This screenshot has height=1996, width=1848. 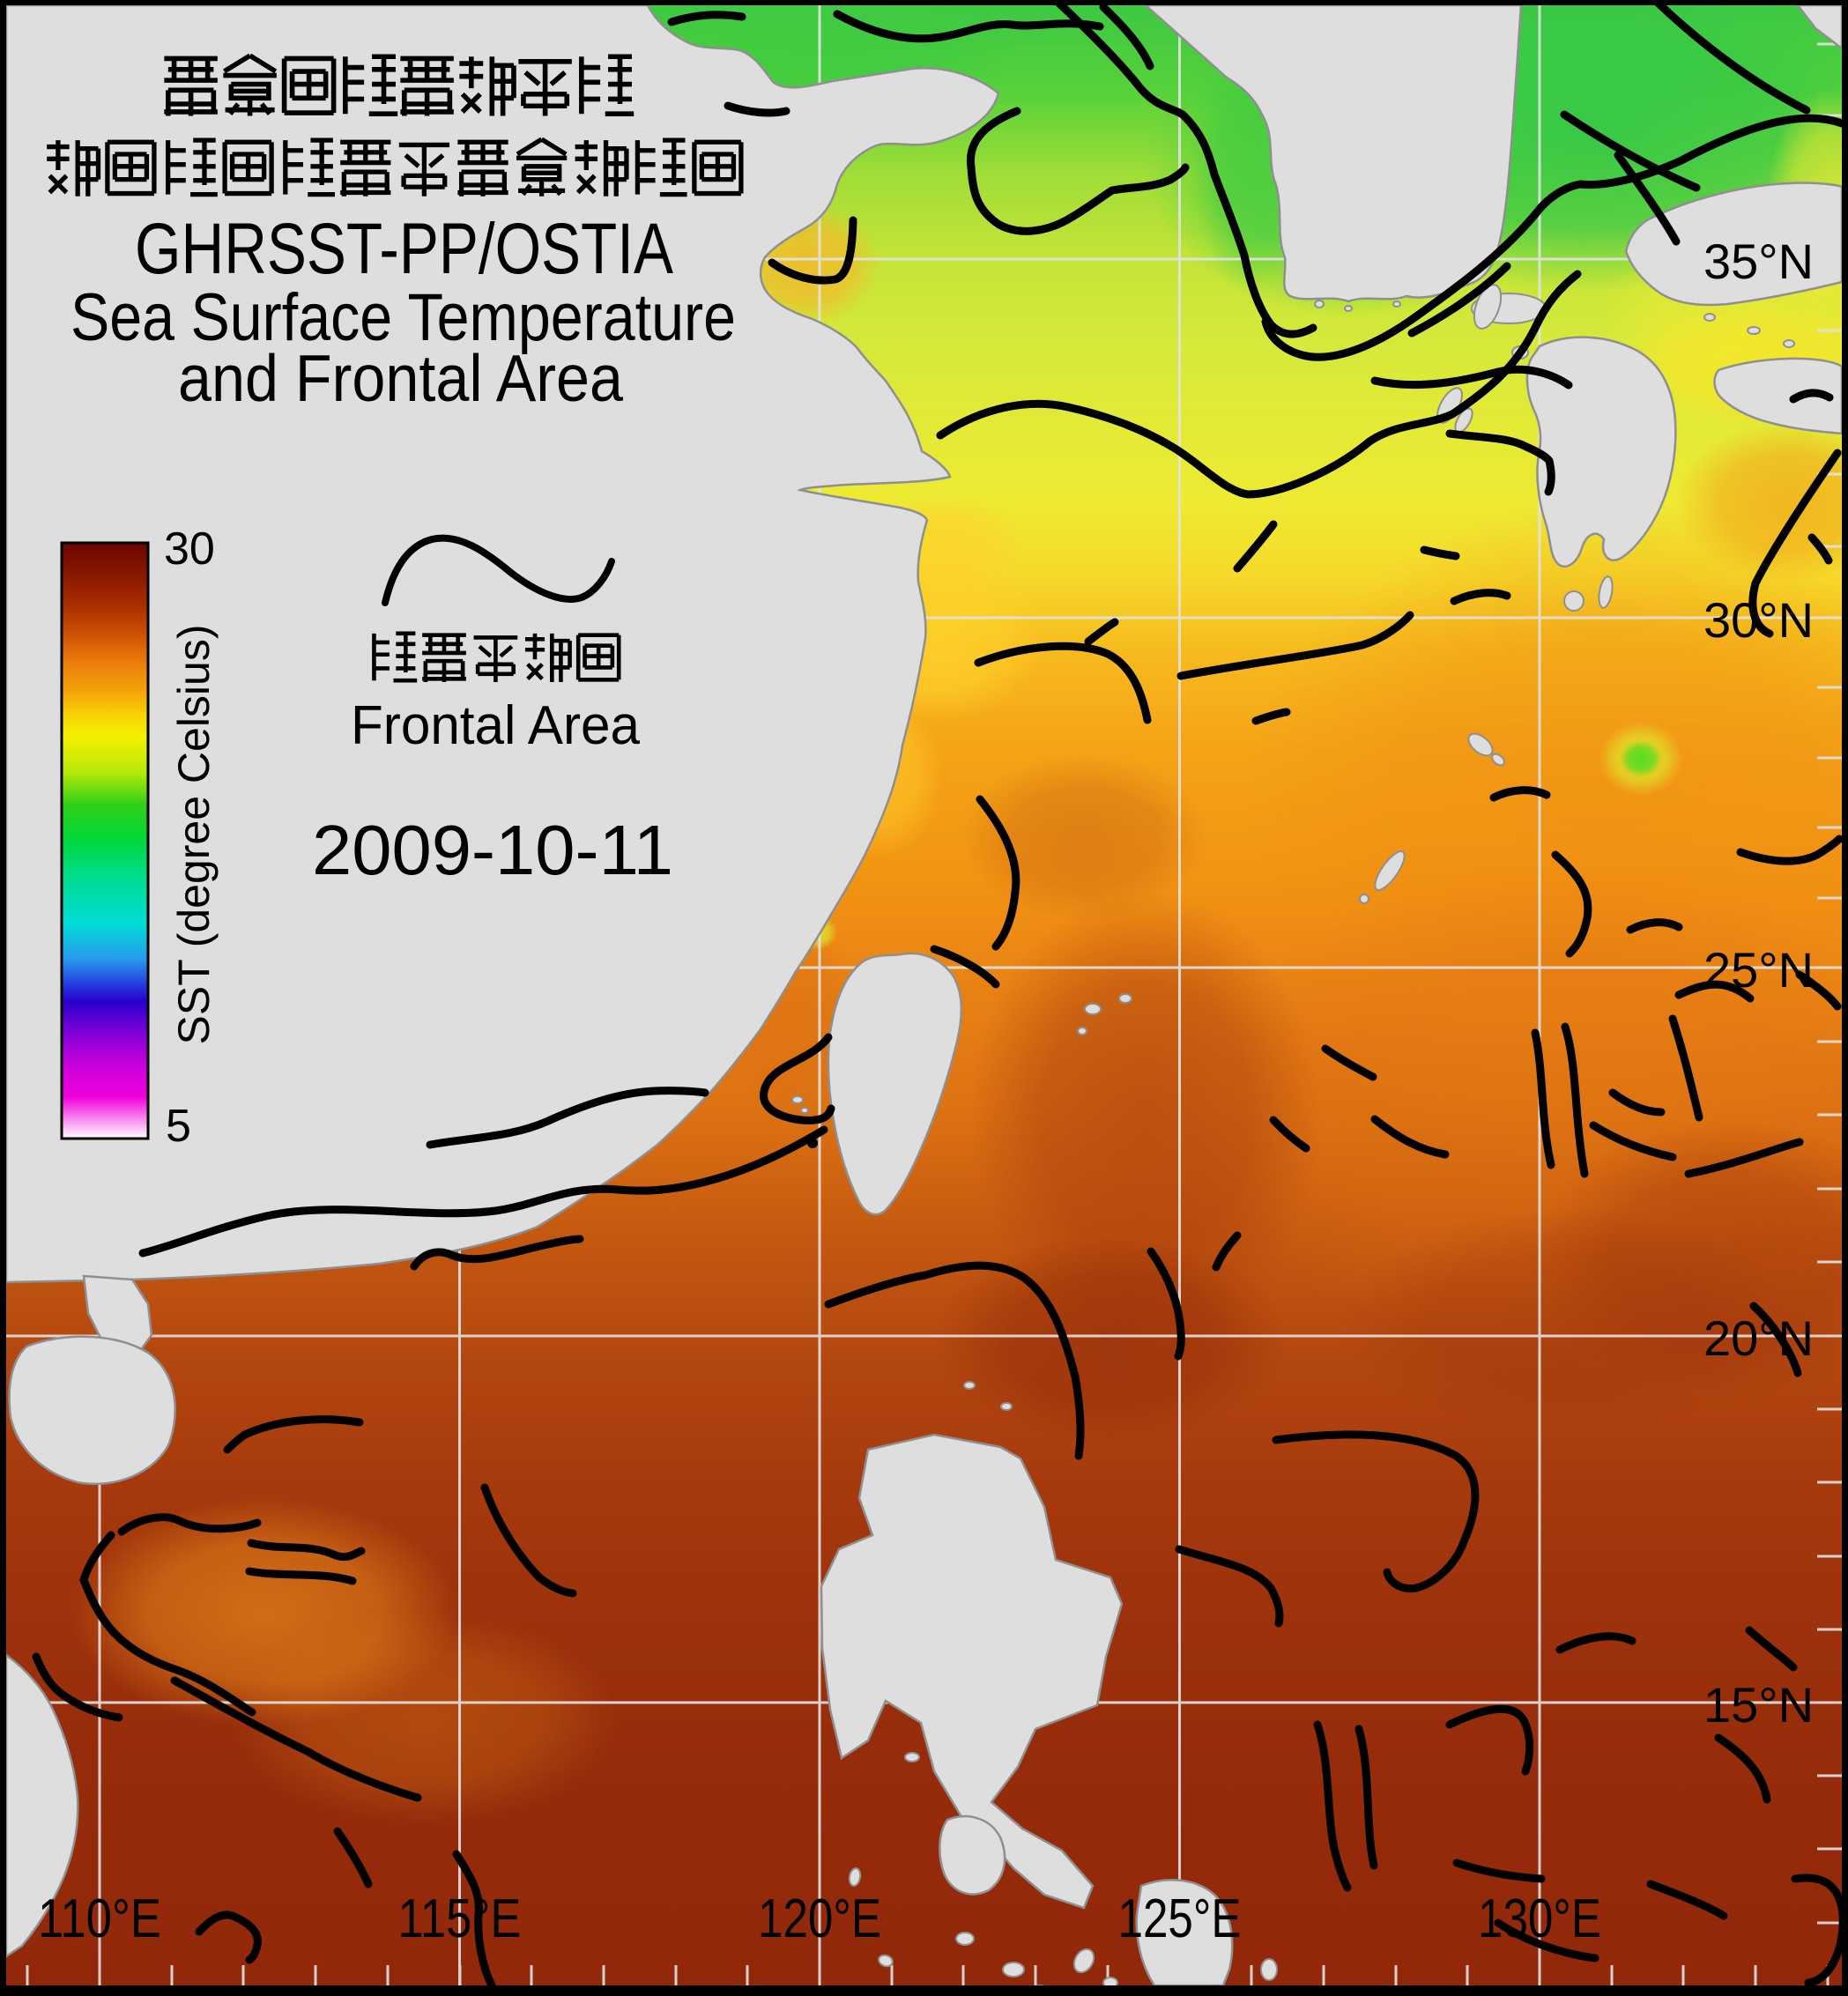 What do you see at coordinates (99, 1918) in the screenshot?
I see `svg-text: 110°E` at bounding box center [99, 1918].